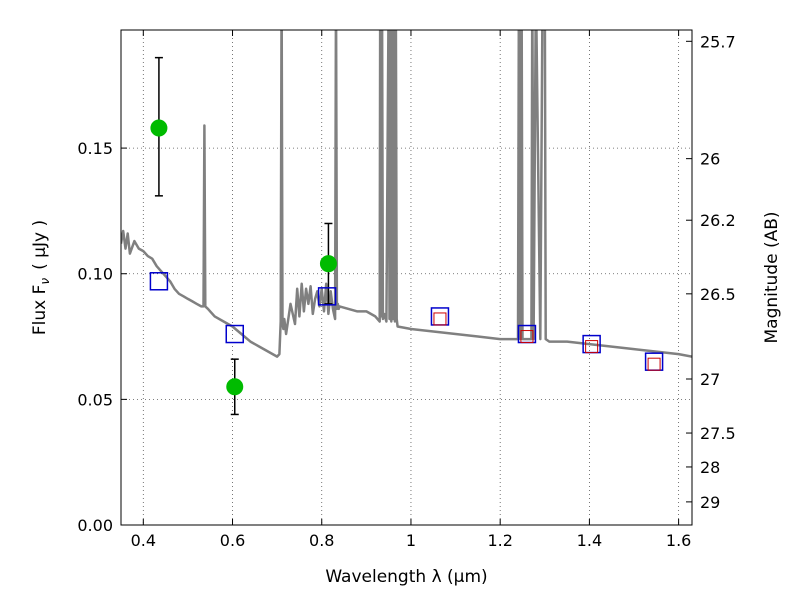 Image resolution: width=800 pixels, height=600 pixels. I want to click on y-tick-label: 0.10, so click(95, 274).